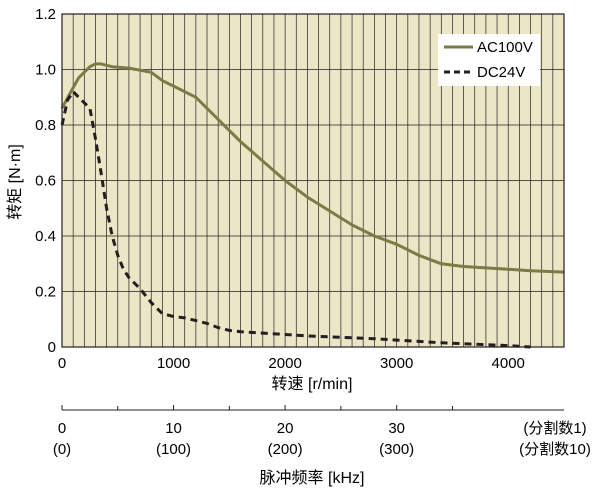 Image resolution: width=609 pixels, height=494 pixels. Describe the element at coordinates (285, 449) in the screenshot. I see `secondary-tick-sublabel: (200)` at that location.